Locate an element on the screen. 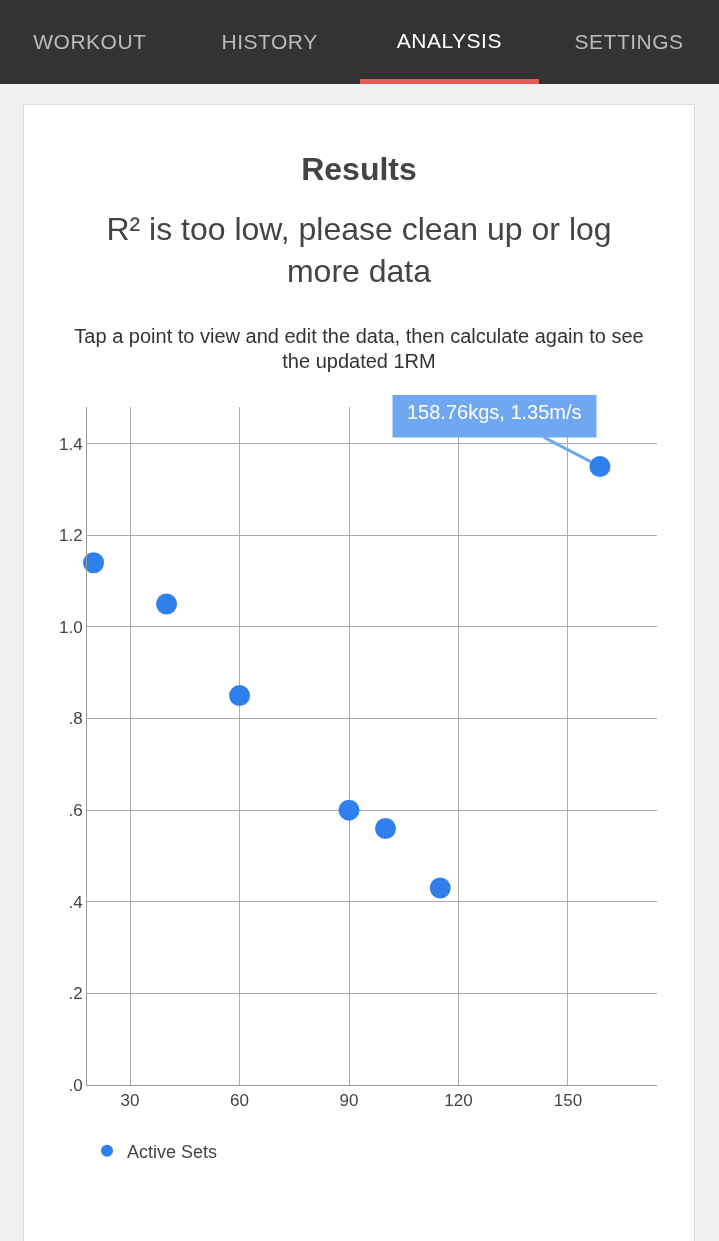 The image size is (719, 1241). legend-label: Active Sets is located at coordinates (172, 1151).